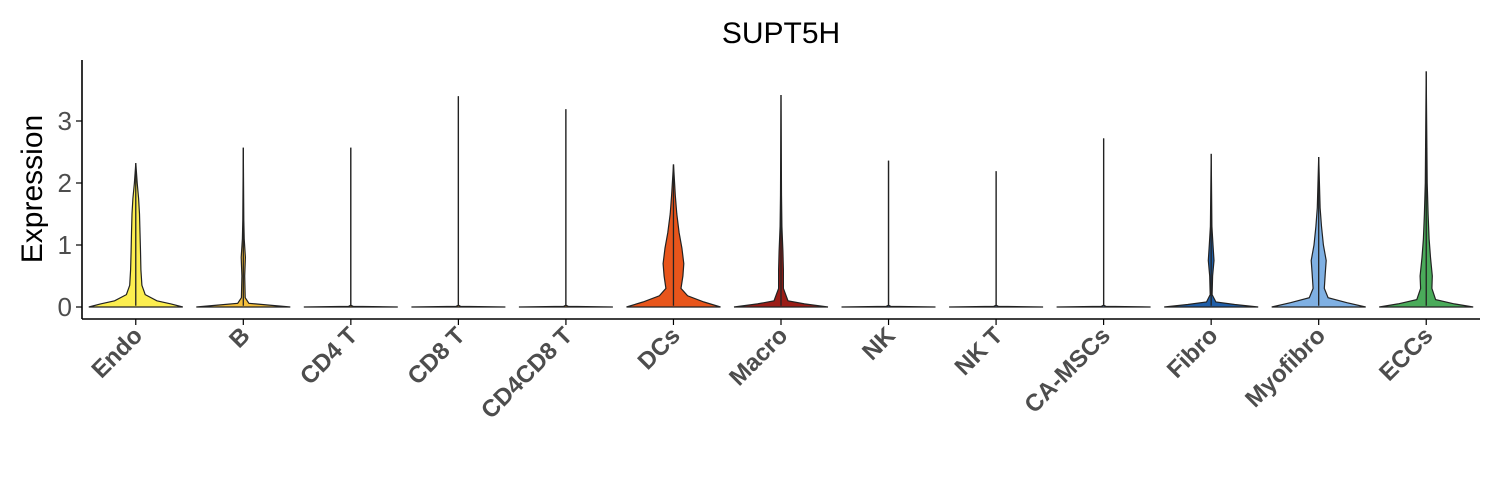 The height and width of the screenshot is (500, 1500). Describe the element at coordinates (65, 183) in the screenshot. I see `y-tick-label: 2` at that location.